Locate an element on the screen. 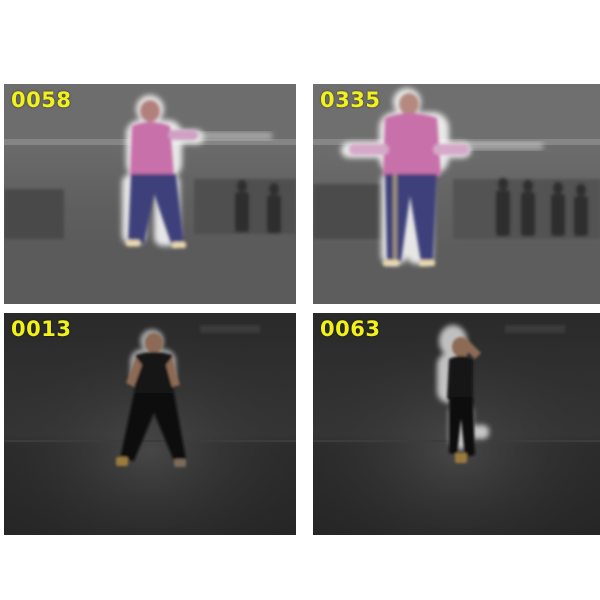 The height and width of the screenshot is (600, 600). frame-label: 0335 is located at coordinates (350, 100).